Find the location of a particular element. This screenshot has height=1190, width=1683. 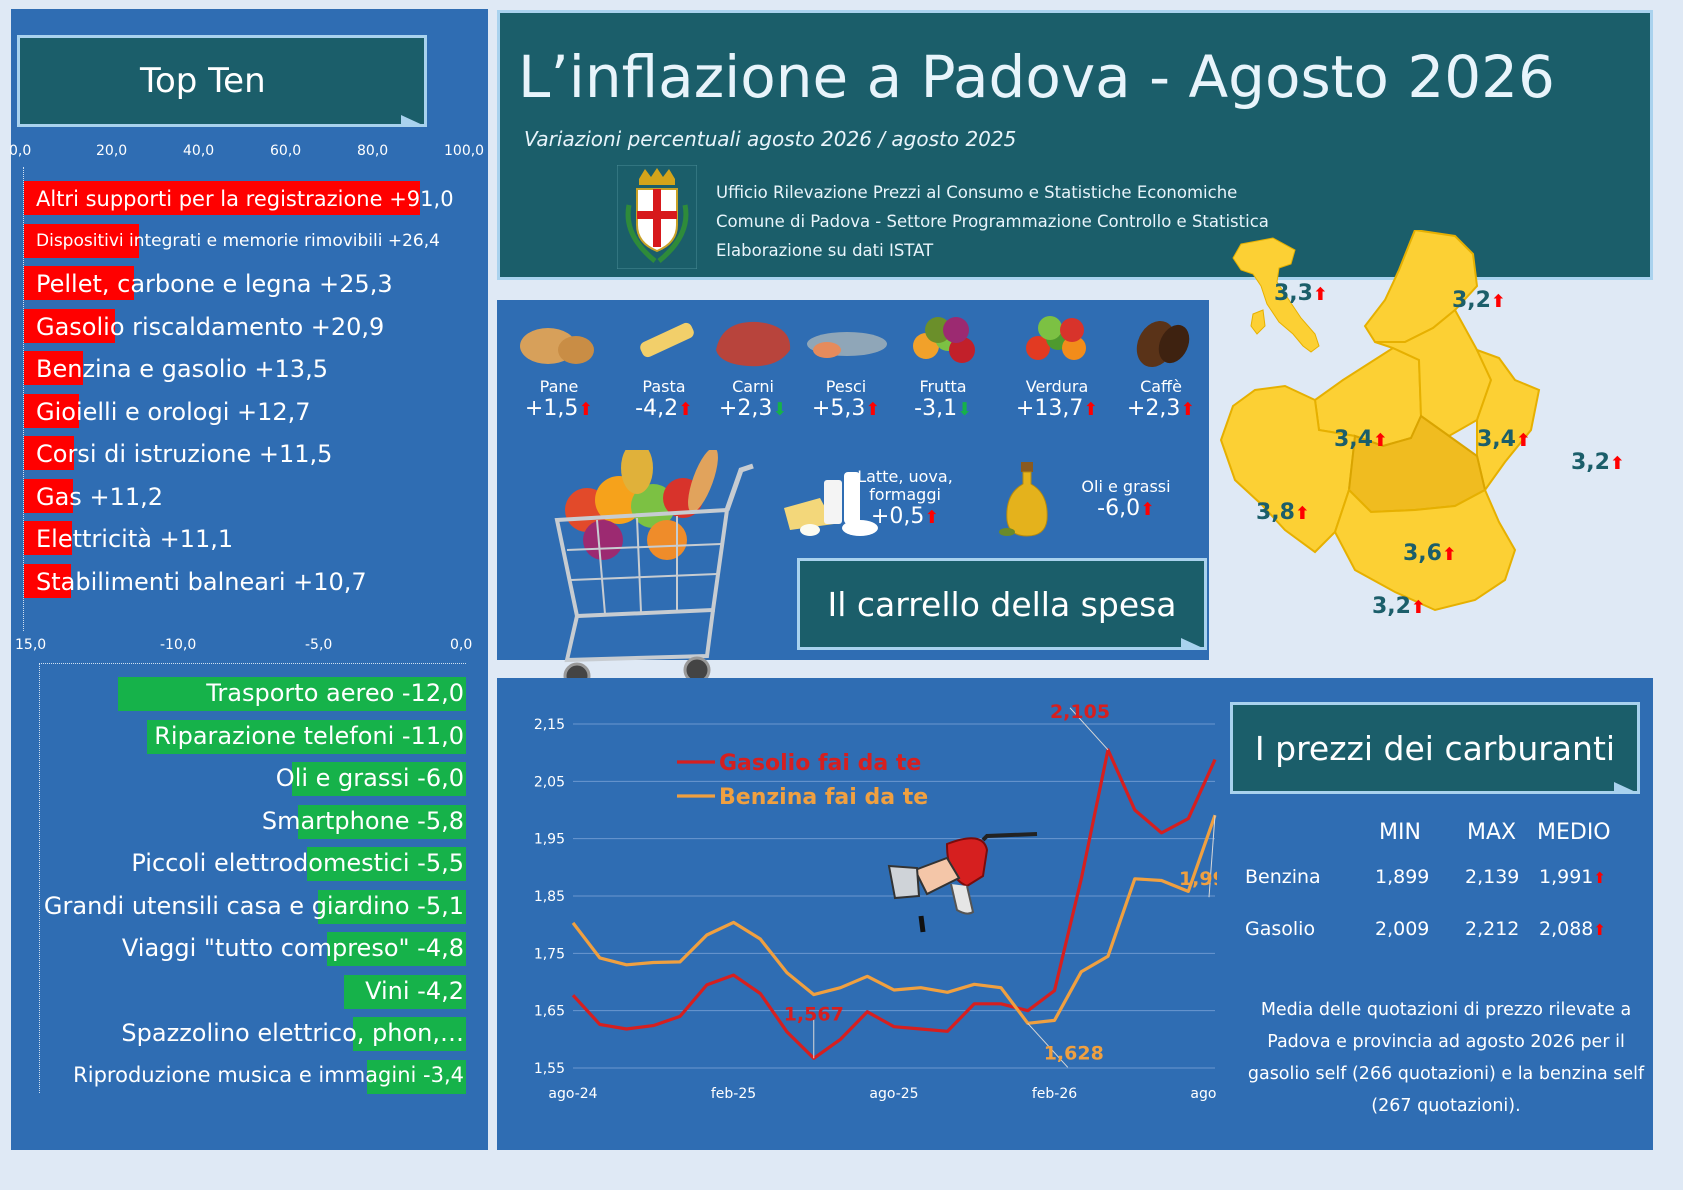

food-value-number: +0,5 is located at coordinates (897, 516).